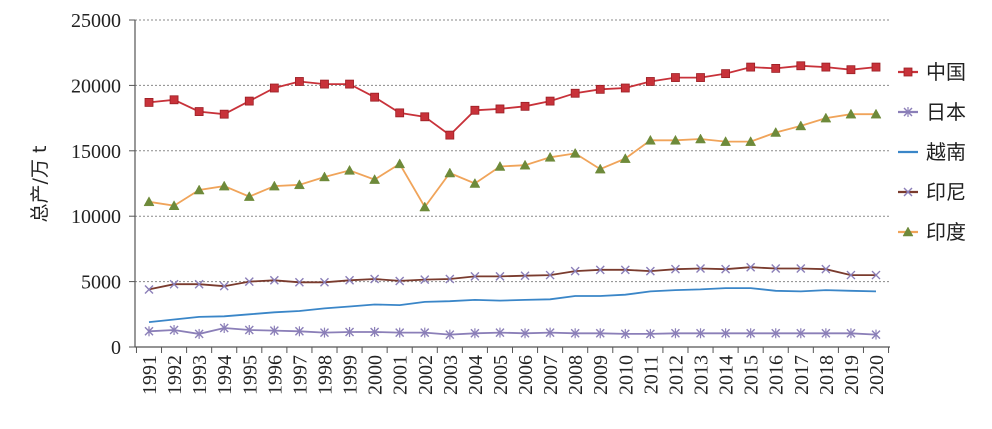 Image resolution: width=992 pixels, height=429 pixels. I want to click on x-tick-label: 2004, so click(476, 375).